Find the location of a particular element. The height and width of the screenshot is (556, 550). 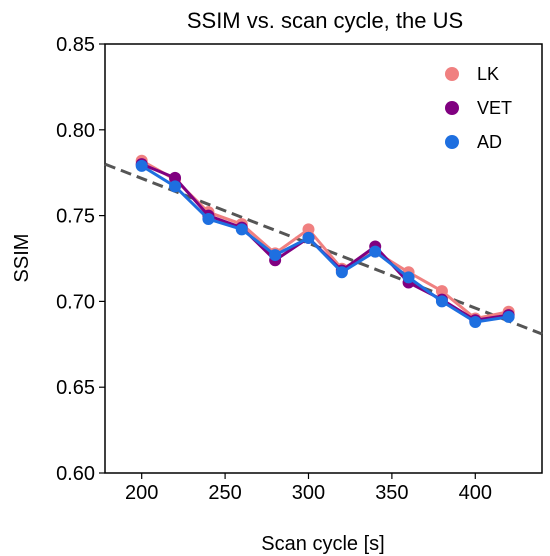

y-tick-label: 0.65 is located at coordinates (75, 388).